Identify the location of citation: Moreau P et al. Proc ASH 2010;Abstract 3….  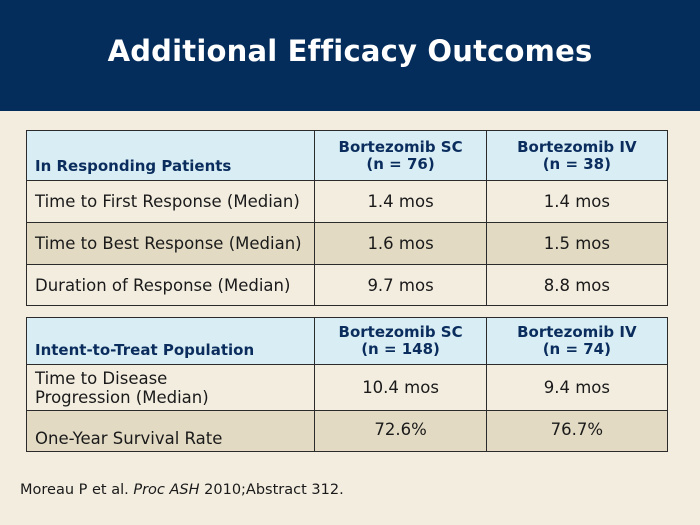
(182, 490).